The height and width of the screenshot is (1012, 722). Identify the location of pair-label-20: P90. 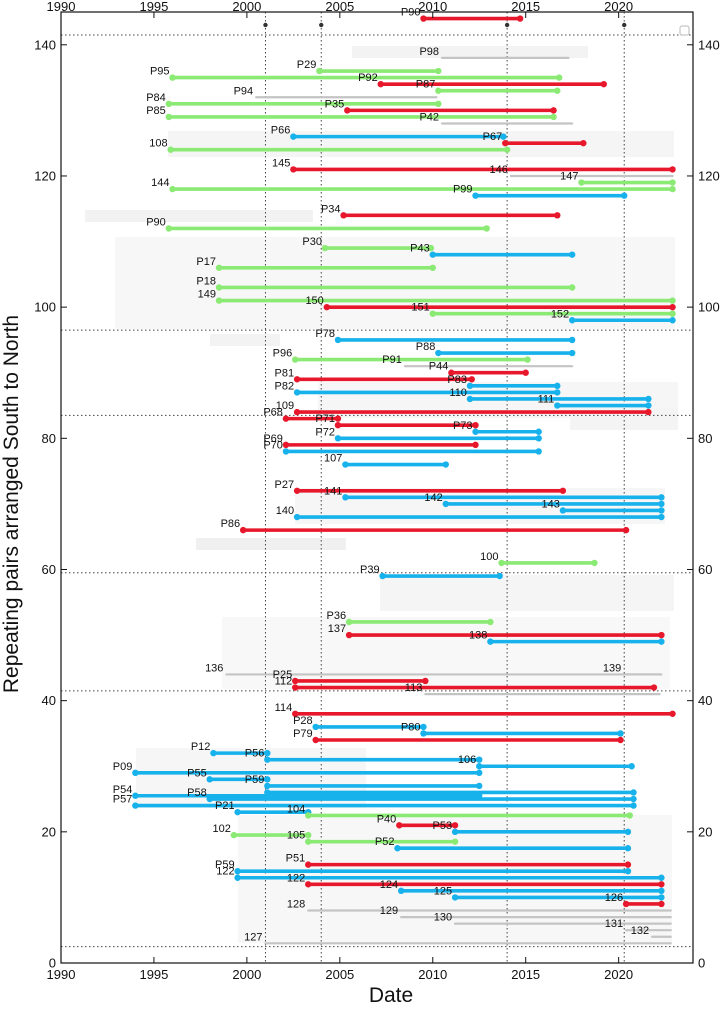
(156, 222).